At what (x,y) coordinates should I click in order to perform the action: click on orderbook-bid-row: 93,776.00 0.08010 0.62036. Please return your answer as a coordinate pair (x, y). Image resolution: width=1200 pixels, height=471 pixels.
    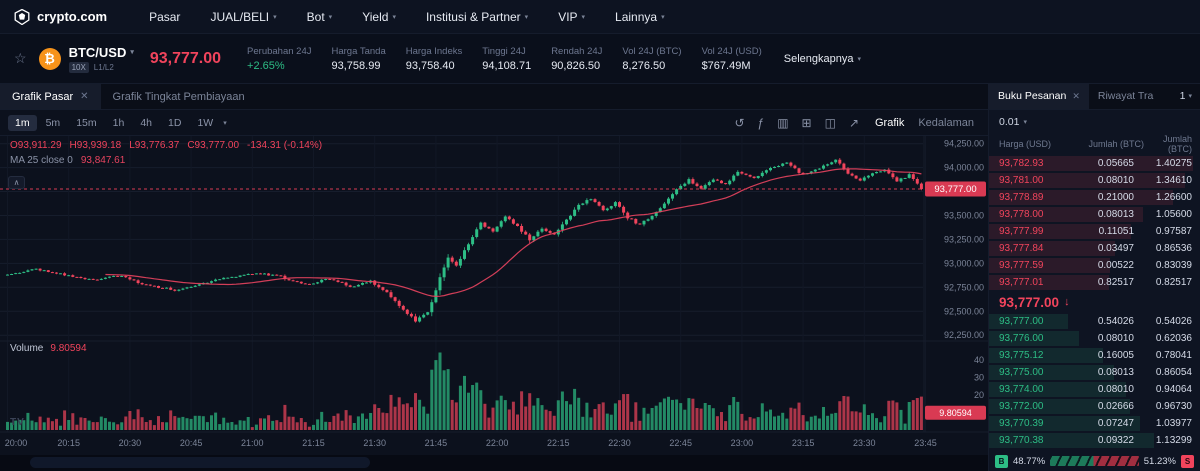
    Looking at the image, I should click on (1094, 338).